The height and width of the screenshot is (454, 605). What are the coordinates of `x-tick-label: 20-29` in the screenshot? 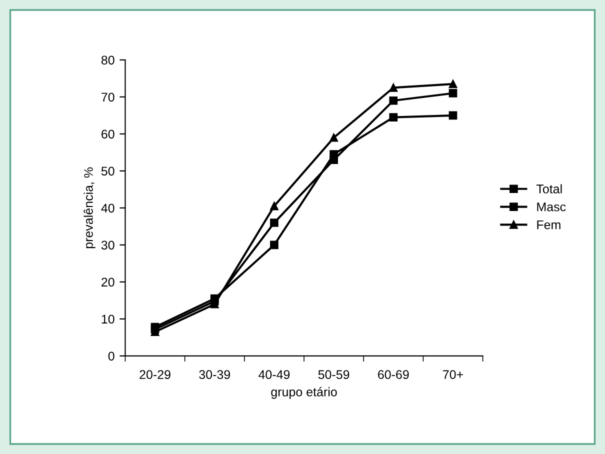 It's located at (155, 375).